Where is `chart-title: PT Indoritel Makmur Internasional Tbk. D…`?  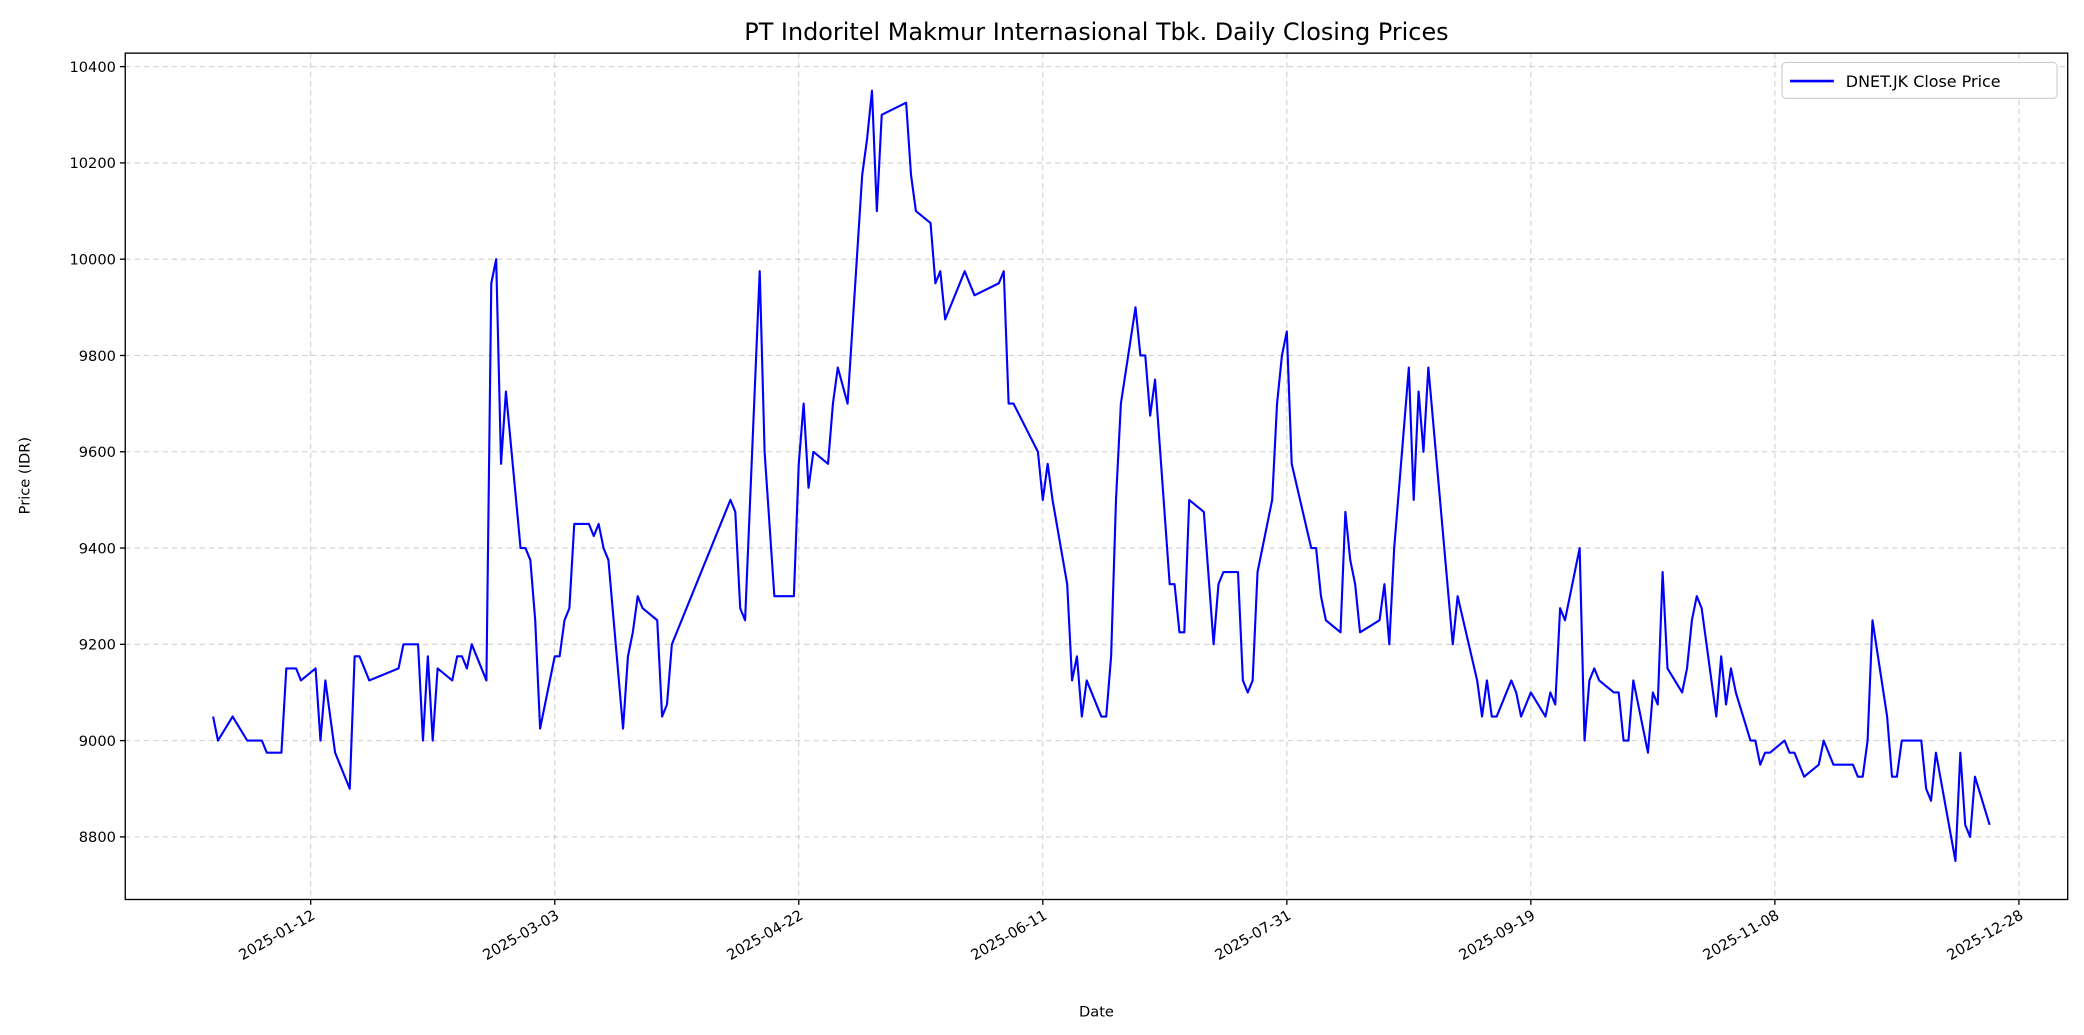
chart-title: PT Indoritel Makmur Internasional Tbk. D… is located at coordinates (1096, 32).